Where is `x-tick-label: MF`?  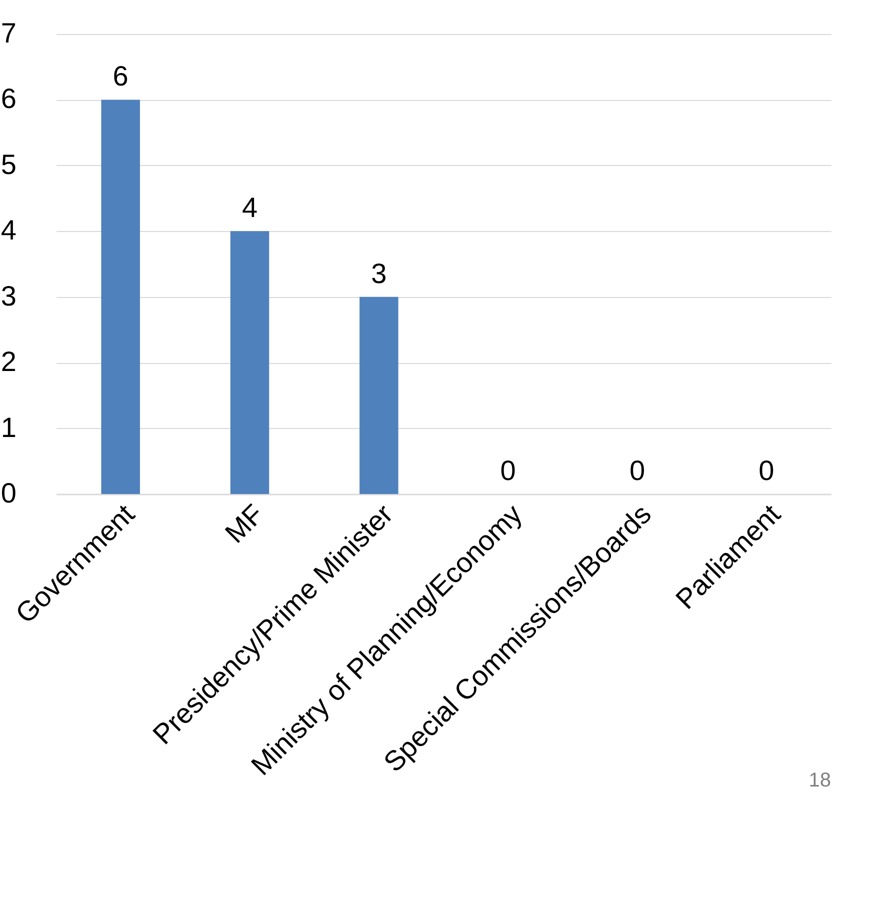 x-tick-label: MF is located at coordinates (244, 523).